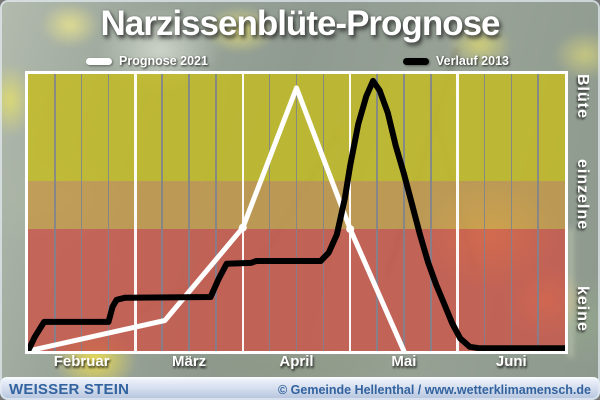 Image resolution: width=600 pixels, height=400 pixels. What do you see at coordinates (511, 361) in the screenshot?
I see `x-axis-label-Juni: Juni` at bounding box center [511, 361].